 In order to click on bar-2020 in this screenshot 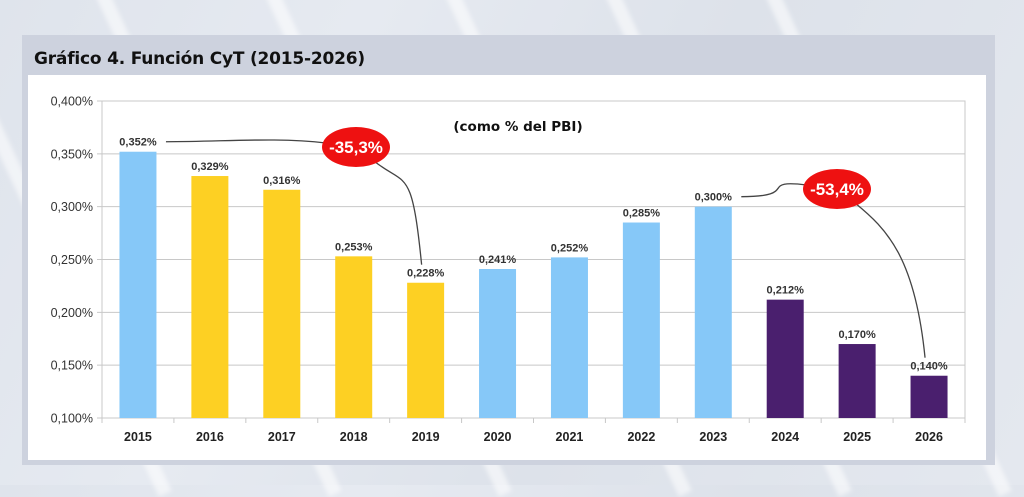, I will do `click(498, 343)`.